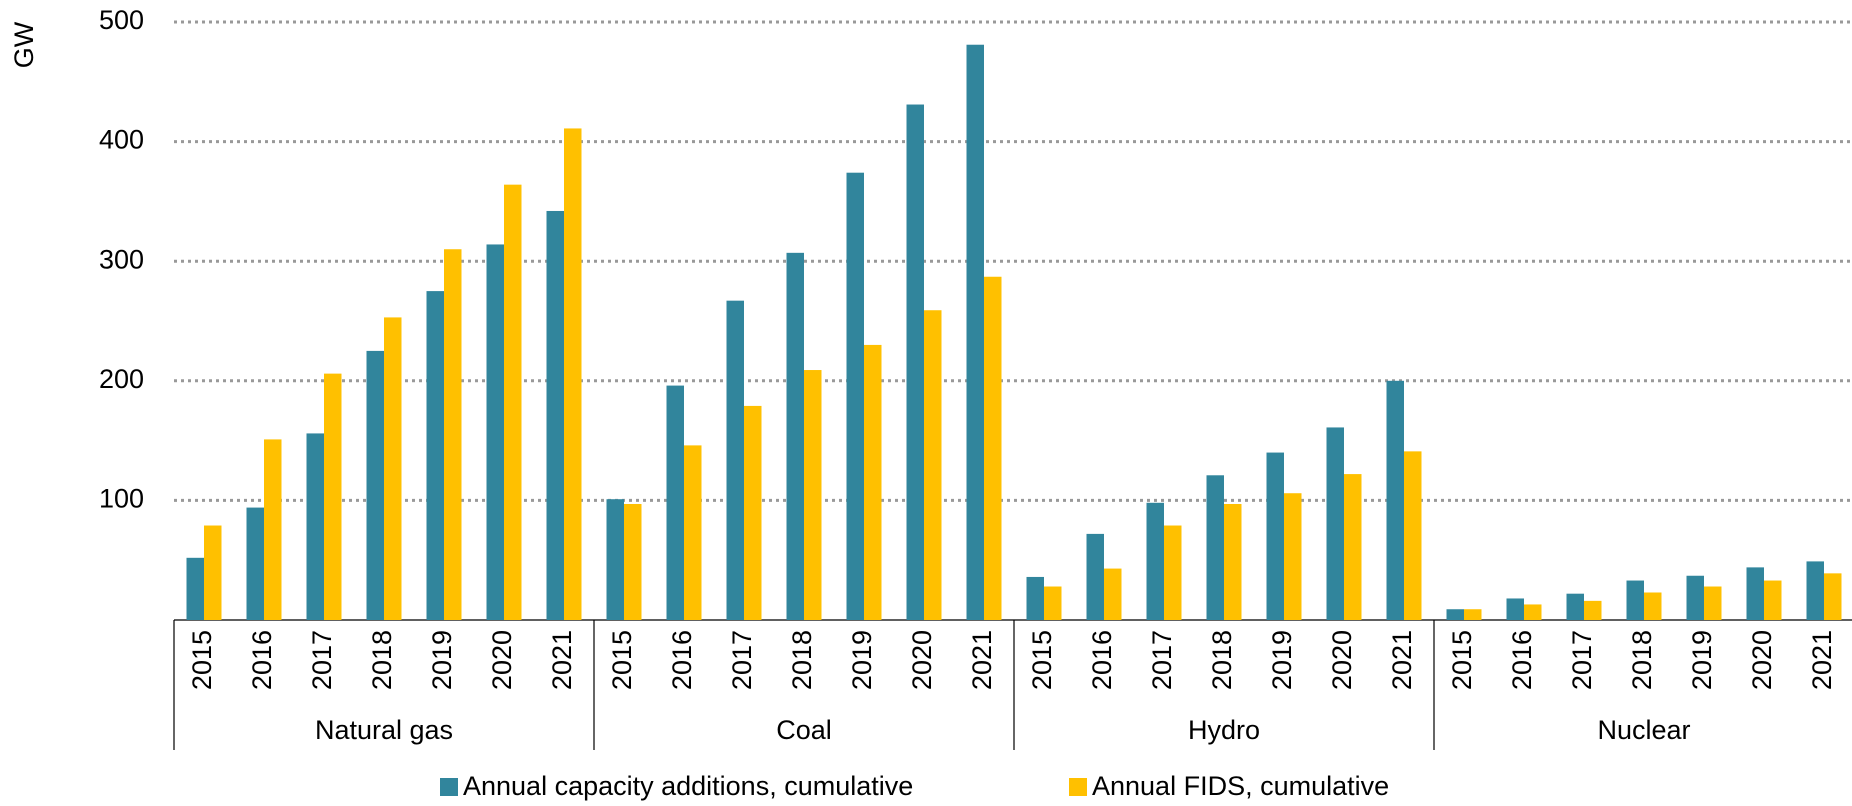 This screenshot has height=806, width=1852. Describe the element at coordinates (1643, 730) in the screenshot. I see `group-label: Nuclear` at that location.